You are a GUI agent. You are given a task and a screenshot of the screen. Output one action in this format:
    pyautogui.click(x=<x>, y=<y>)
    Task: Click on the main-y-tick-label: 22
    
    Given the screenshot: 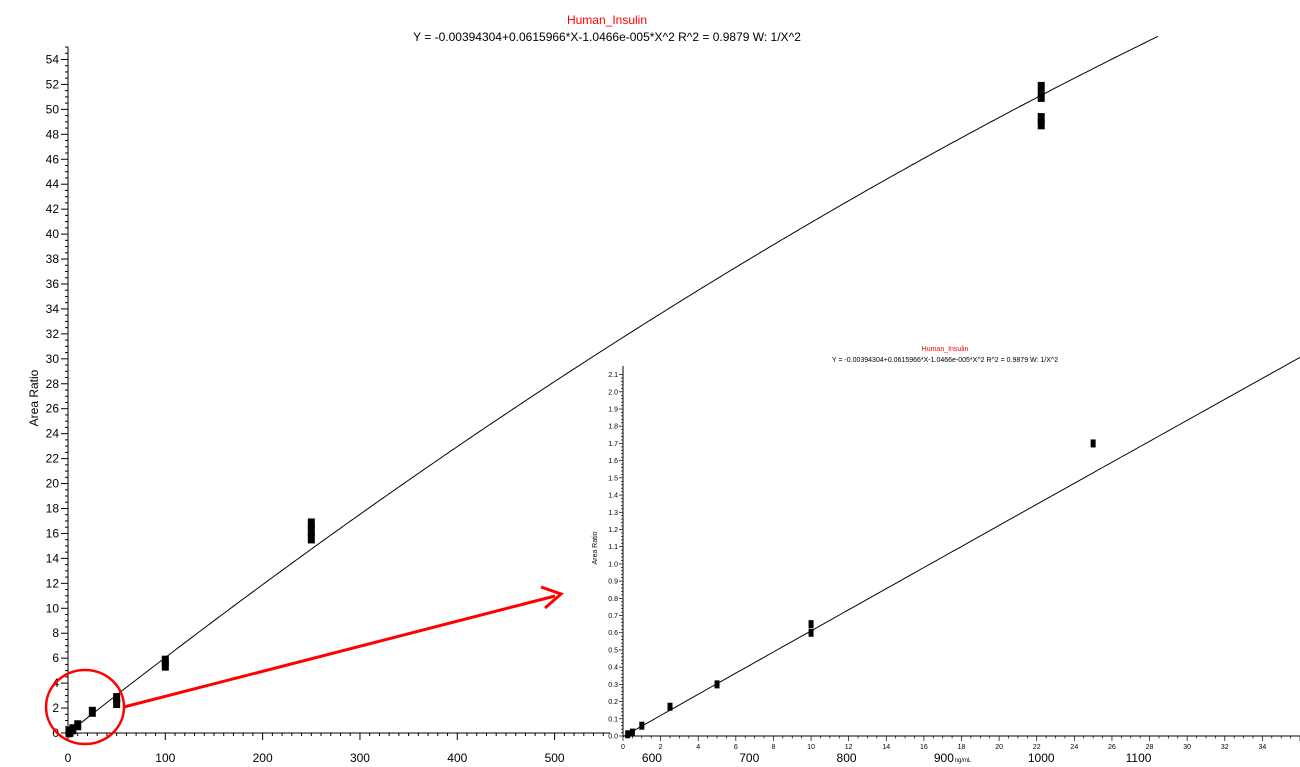 What is the action you would take?
    pyautogui.click(x=53, y=459)
    